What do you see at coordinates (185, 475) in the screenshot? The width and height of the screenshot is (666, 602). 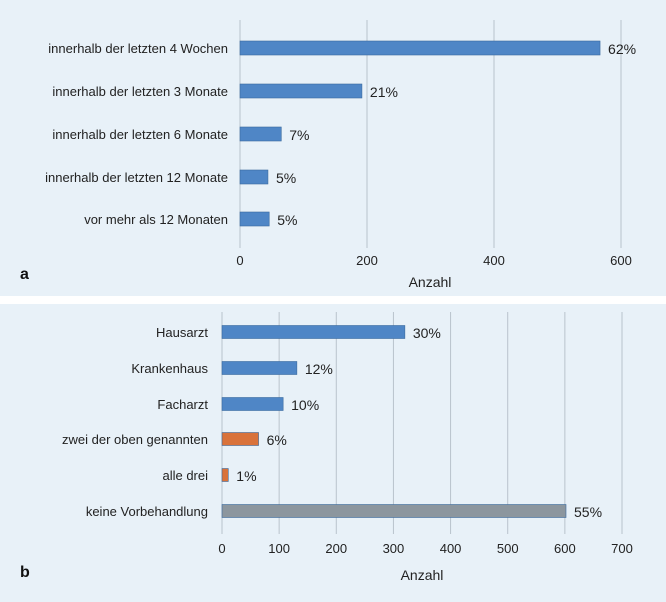 I see `category-label: alle drei` at bounding box center [185, 475].